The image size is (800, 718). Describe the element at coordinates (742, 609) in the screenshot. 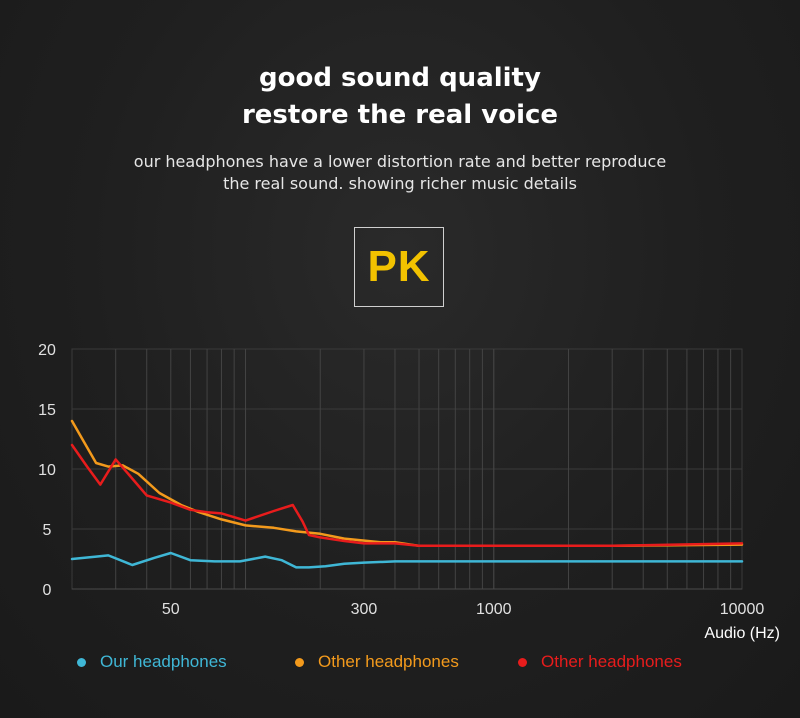

I see `x-tick-label: 10000` at that location.